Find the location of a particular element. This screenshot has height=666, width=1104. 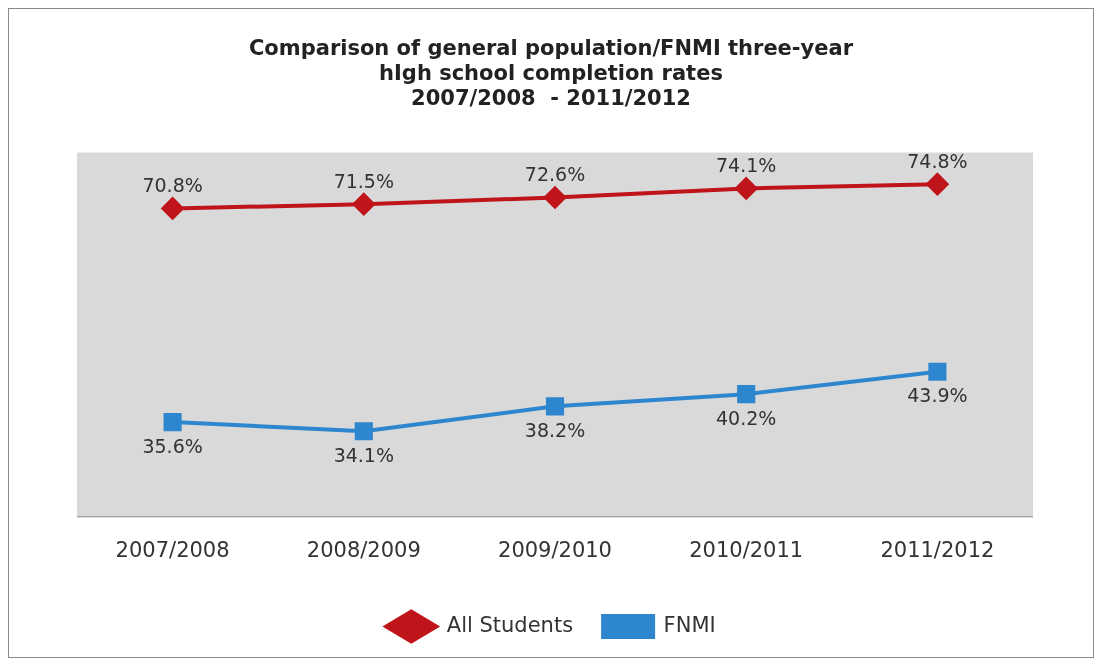

x-tick-label: 2009/2010 is located at coordinates (555, 549).